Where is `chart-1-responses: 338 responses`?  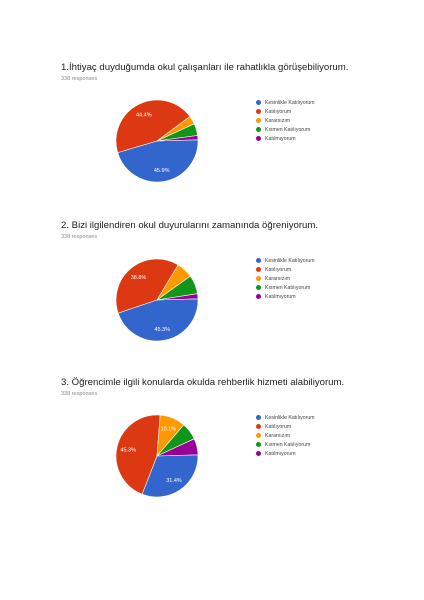 chart-1-responses: 338 responses is located at coordinates (79, 79).